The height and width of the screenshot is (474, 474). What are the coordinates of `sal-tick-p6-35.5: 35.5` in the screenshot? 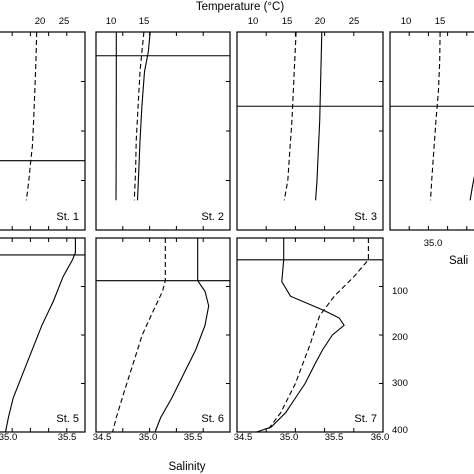 It's located at (193, 437).